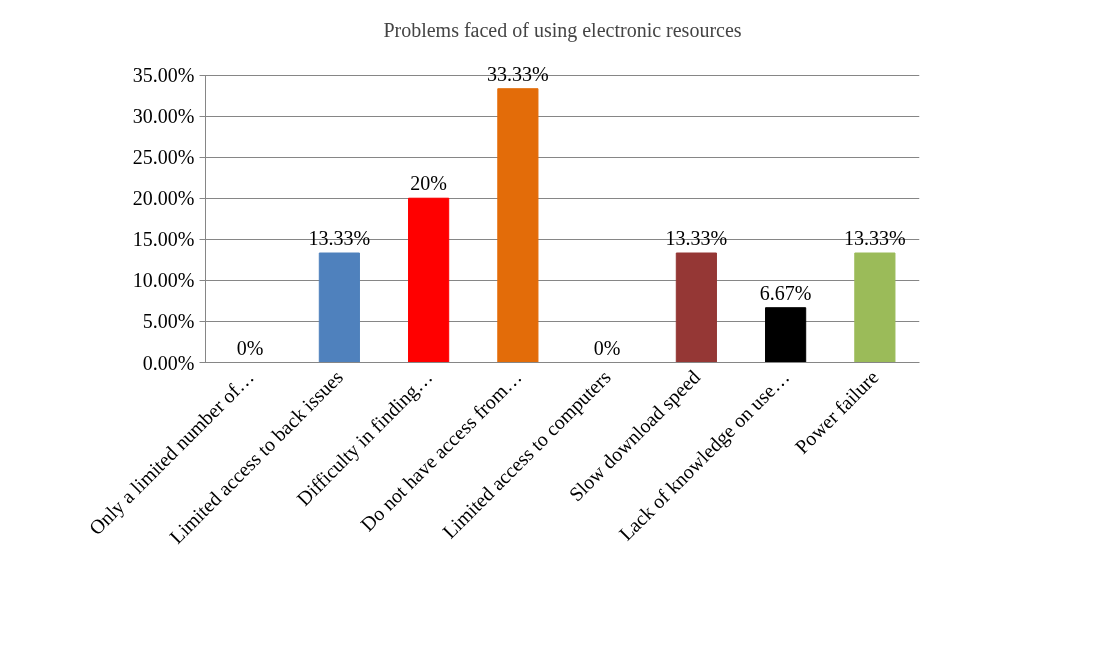 Image resolution: width=1099 pixels, height=647 pixels. I want to click on y-tick-label: 15.00%, so click(163, 239).